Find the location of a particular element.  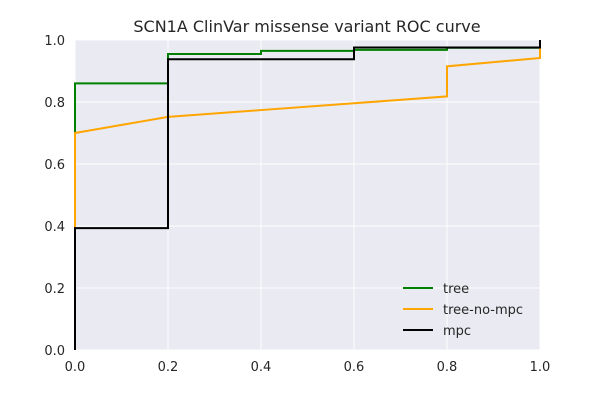

legend-label-mpc: mpc is located at coordinates (457, 331).